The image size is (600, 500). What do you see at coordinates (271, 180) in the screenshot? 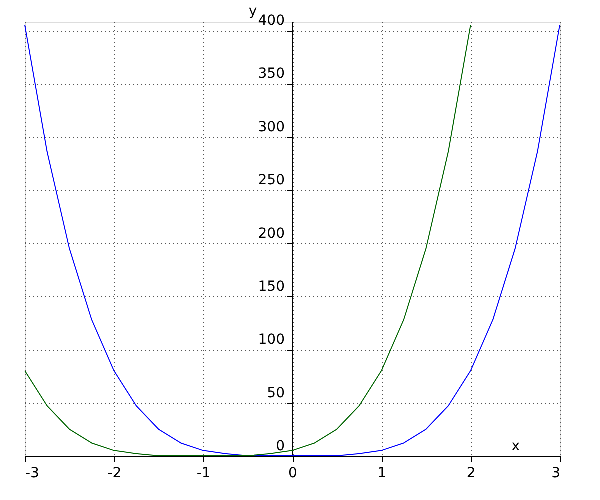
I see `y-tick-label: 250` at bounding box center [271, 180].